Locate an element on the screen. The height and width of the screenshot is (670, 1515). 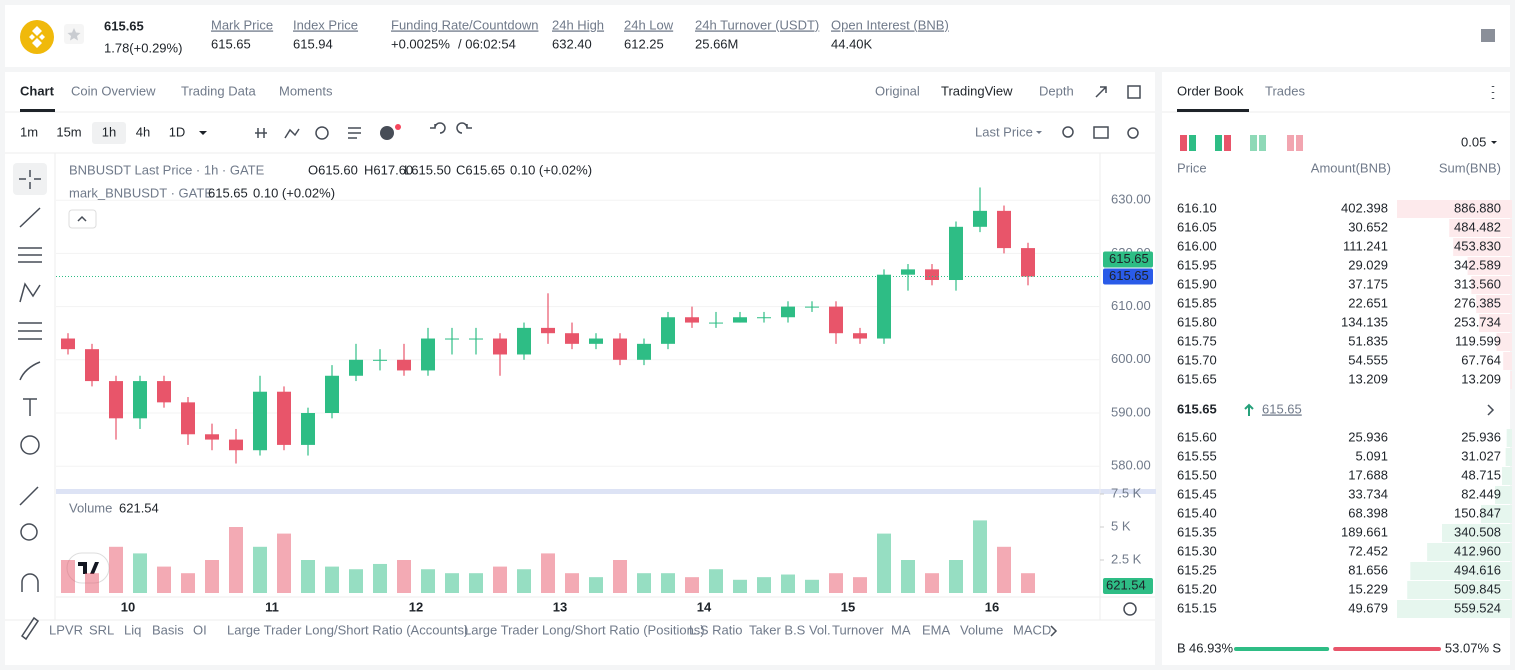
indicator-tab: Large Trader Long/Short Ratio (Accounts) is located at coordinates (347, 629).